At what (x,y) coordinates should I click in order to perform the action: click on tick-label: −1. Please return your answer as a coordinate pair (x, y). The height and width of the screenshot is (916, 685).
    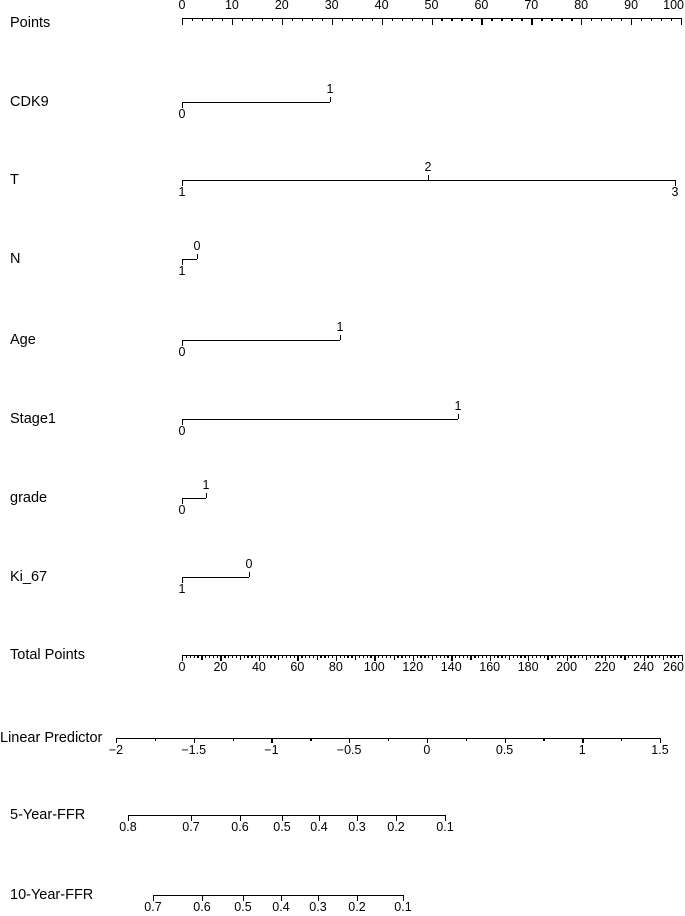
    Looking at the image, I should click on (271, 750).